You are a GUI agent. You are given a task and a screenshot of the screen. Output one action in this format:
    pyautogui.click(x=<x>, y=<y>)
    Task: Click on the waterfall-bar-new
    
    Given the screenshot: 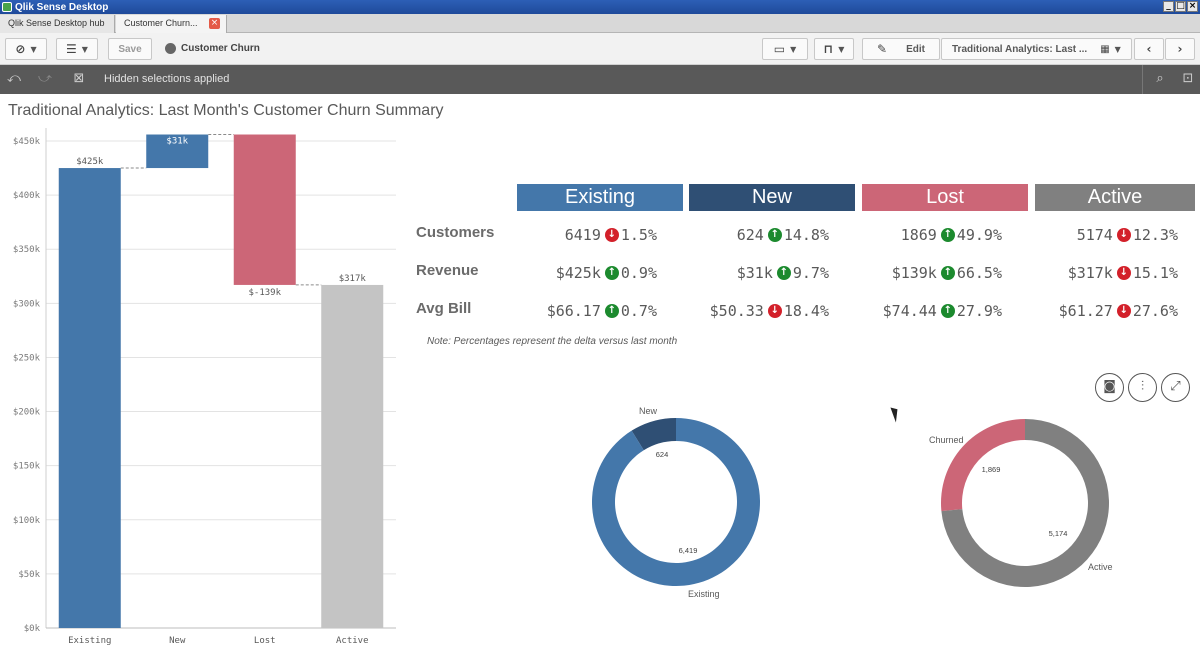 What is the action you would take?
    pyautogui.click(x=177, y=151)
    